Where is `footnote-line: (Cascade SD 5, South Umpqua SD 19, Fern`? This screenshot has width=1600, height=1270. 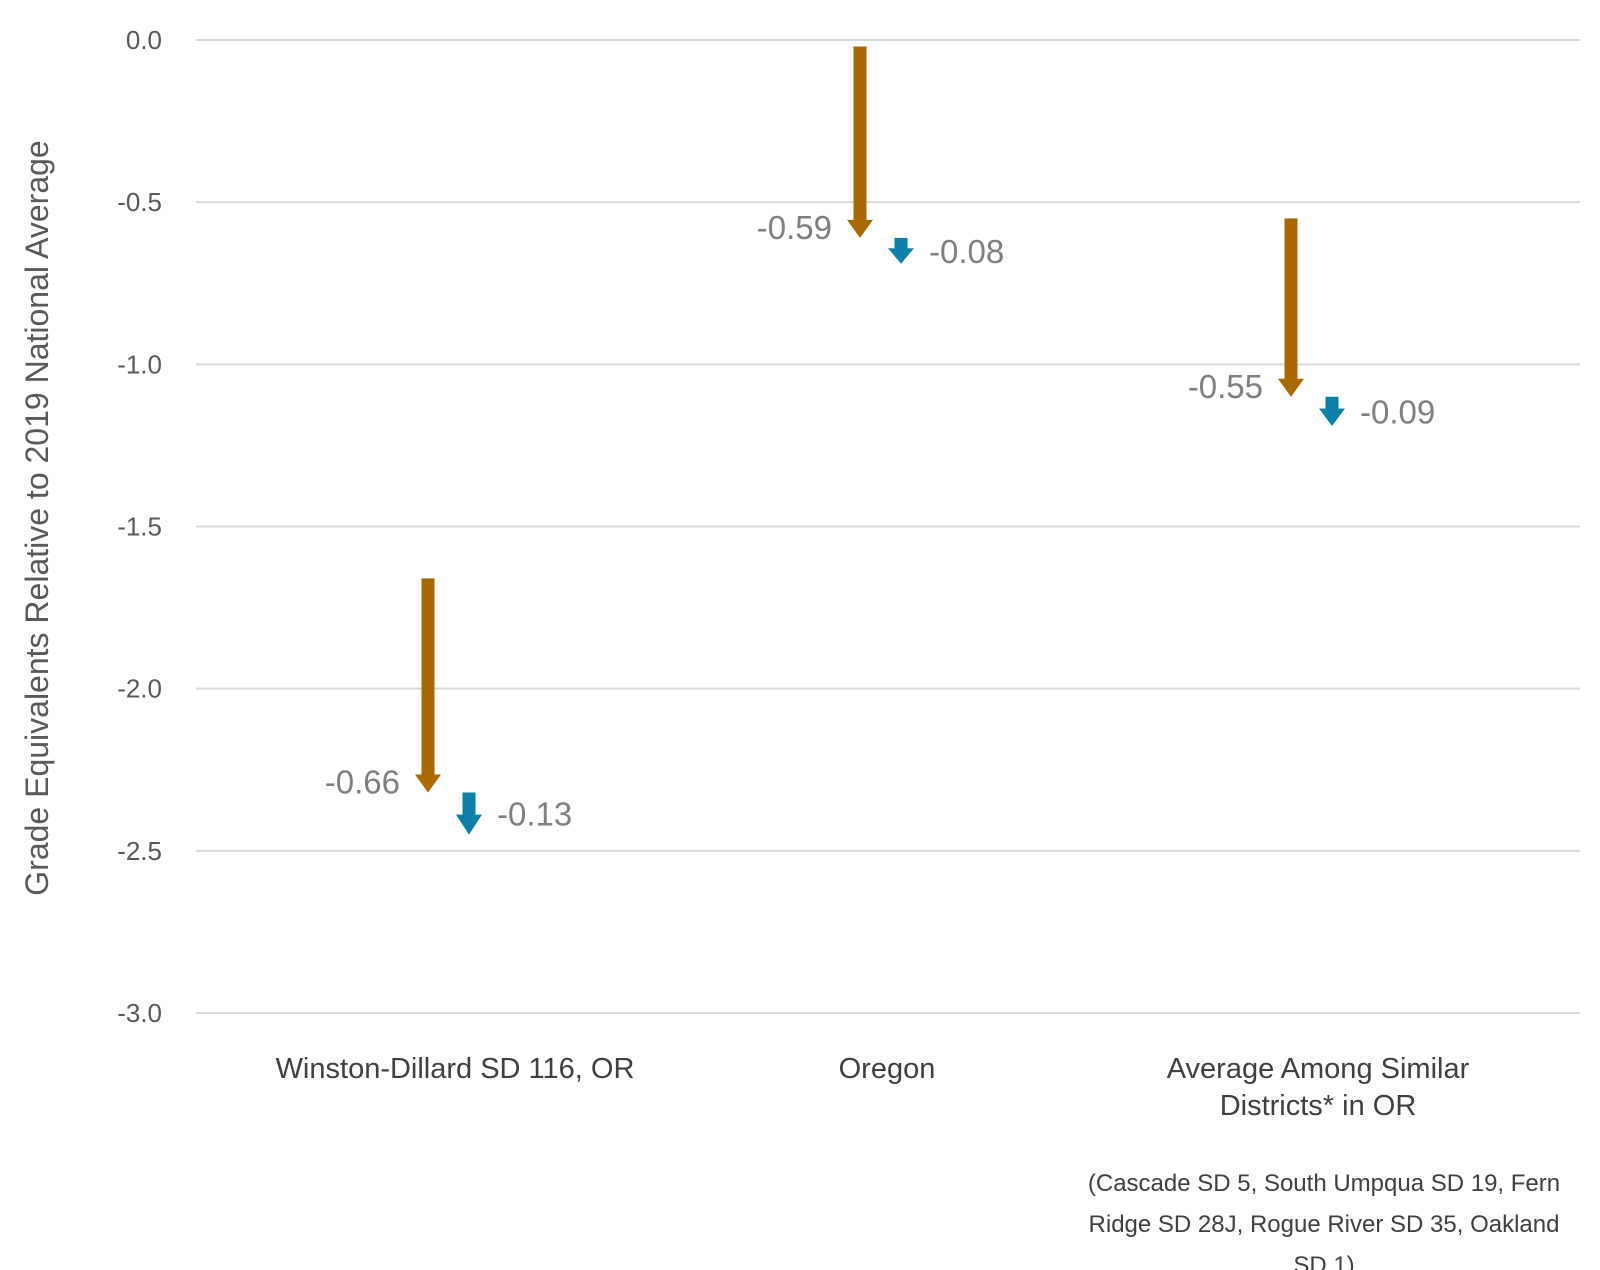 footnote-line: (Cascade SD 5, South Umpqua SD 19, Fern is located at coordinates (1324, 1183).